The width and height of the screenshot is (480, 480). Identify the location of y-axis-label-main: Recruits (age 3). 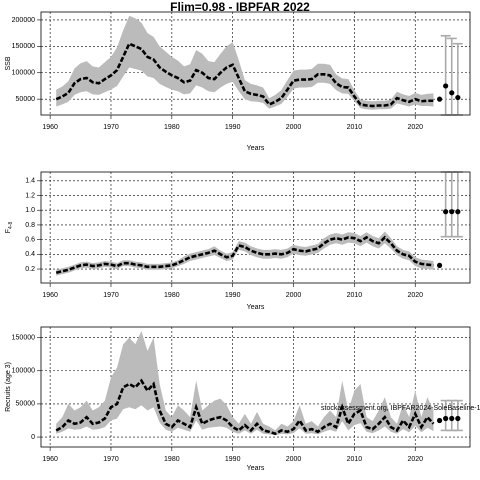
(8, 387).